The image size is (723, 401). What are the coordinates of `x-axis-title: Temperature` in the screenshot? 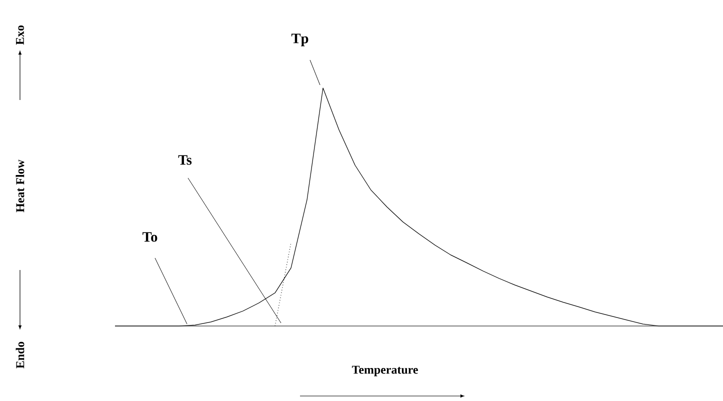 It's located at (385, 371).